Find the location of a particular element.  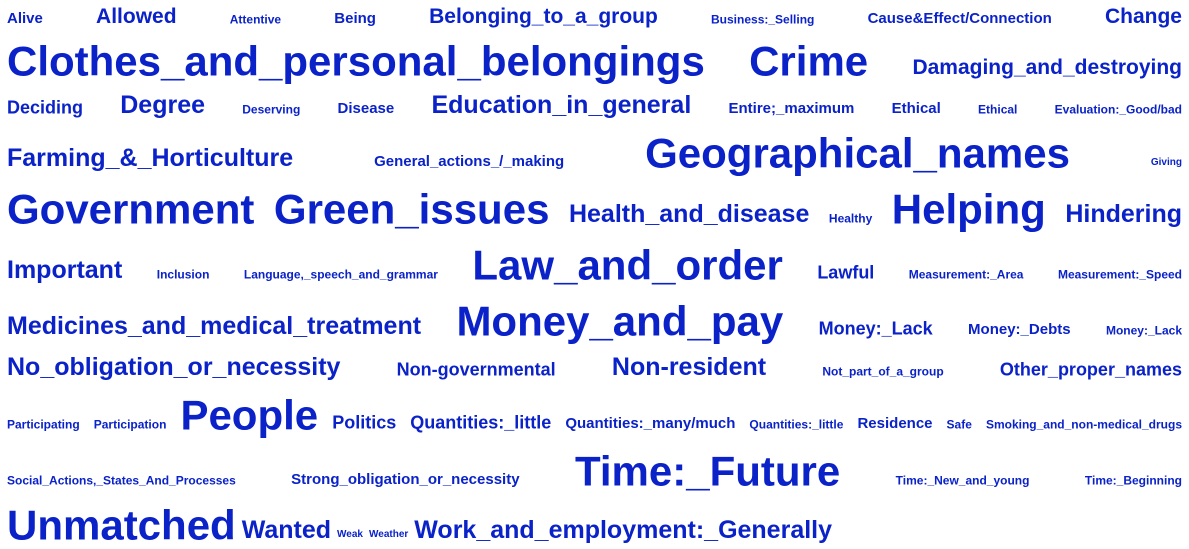

cloud-word: Government is located at coordinates (131, 209).